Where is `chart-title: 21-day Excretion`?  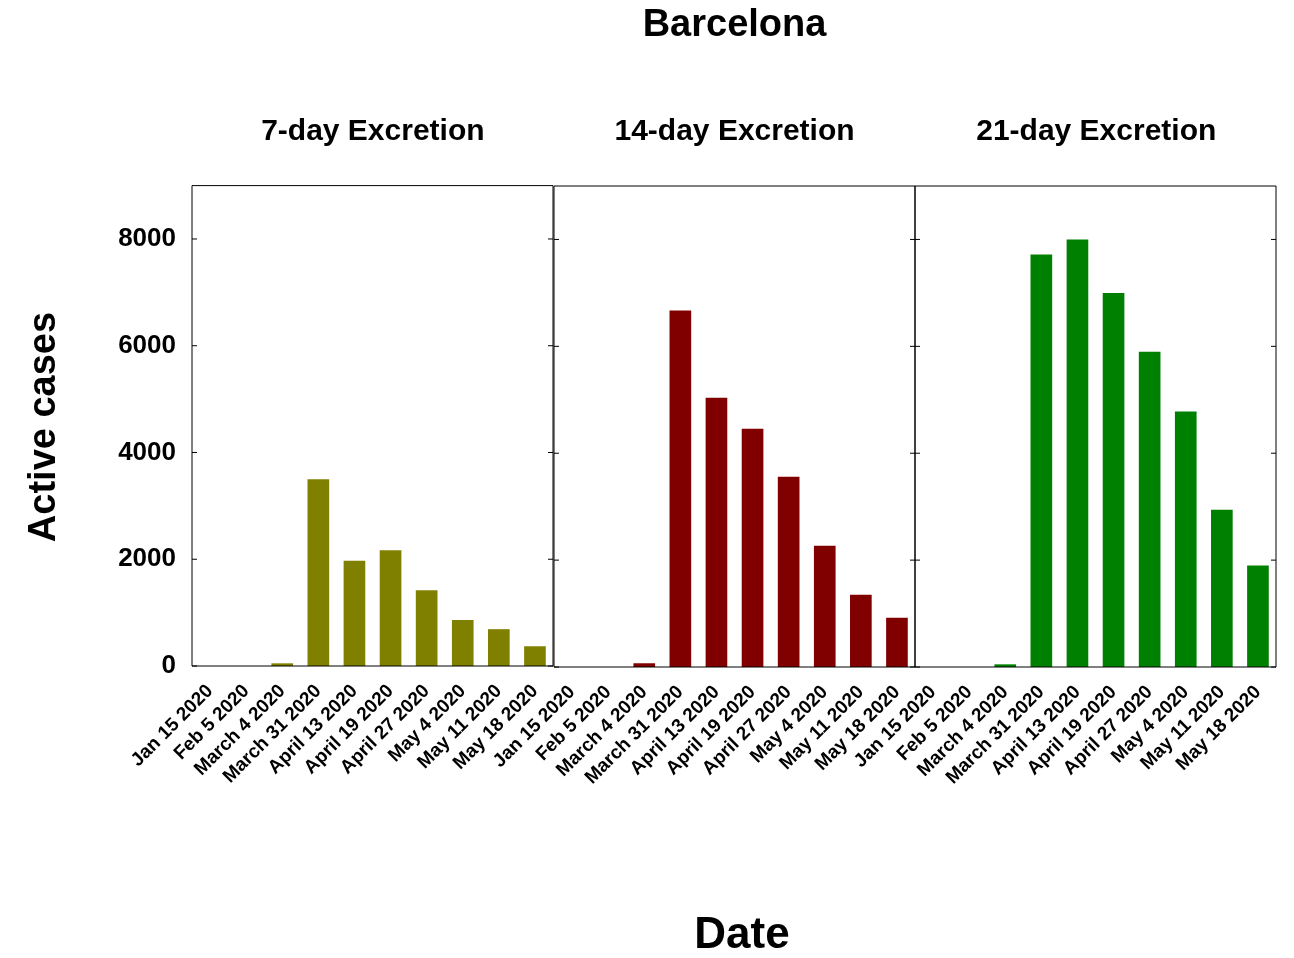
chart-title: 21-day Excretion is located at coordinates (1096, 130).